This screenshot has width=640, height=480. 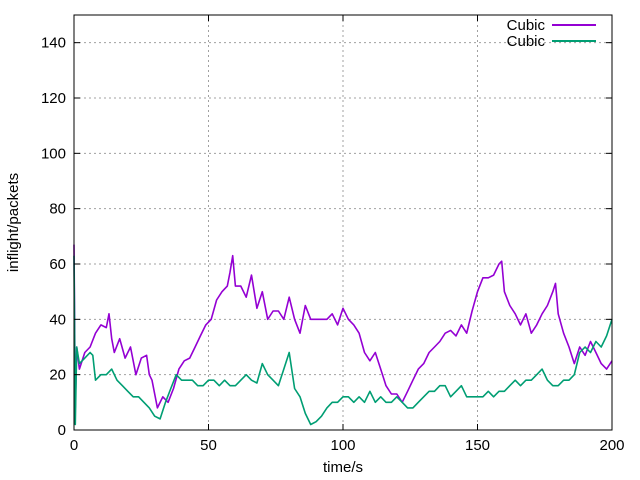 I want to click on x-axis-title: time/s, so click(x=343, y=467).